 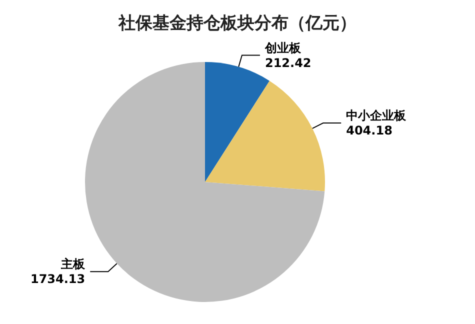 What do you see at coordinates (283, 47) in the screenshot?
I see `slice-label: 创业板` at bounding box center [283, 47].